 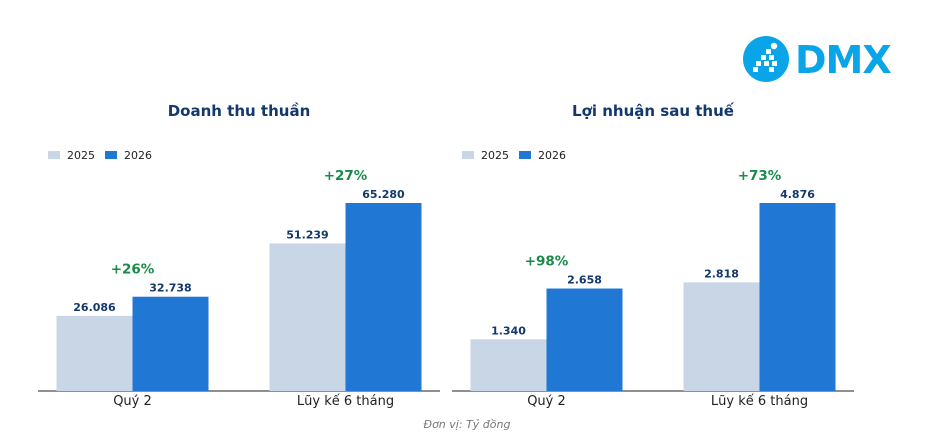 What do you see at coordinates (721, 273) in the screenshot?
I see `data-label-2025: 2.818` at bounding box center [721, 273].